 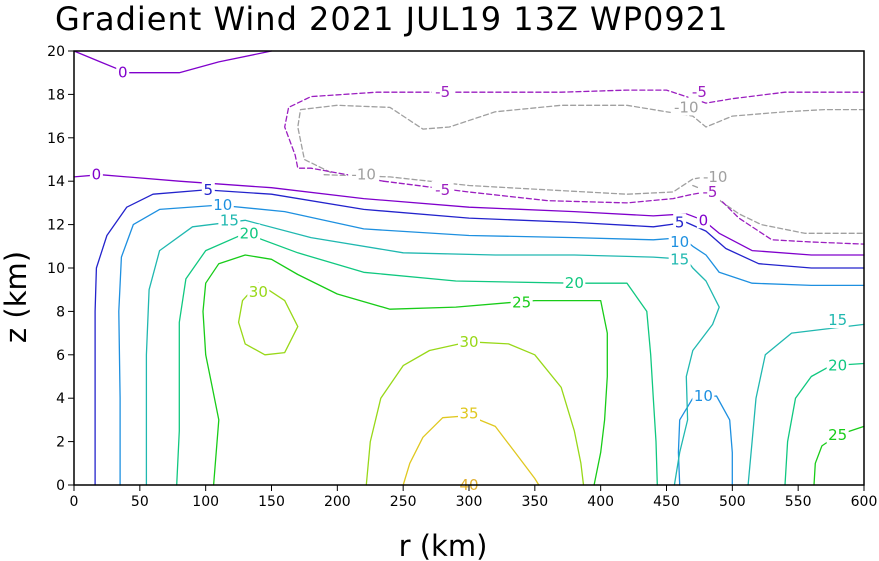 I want to click on x-tick-label: 550, so click(x=798, y=502).